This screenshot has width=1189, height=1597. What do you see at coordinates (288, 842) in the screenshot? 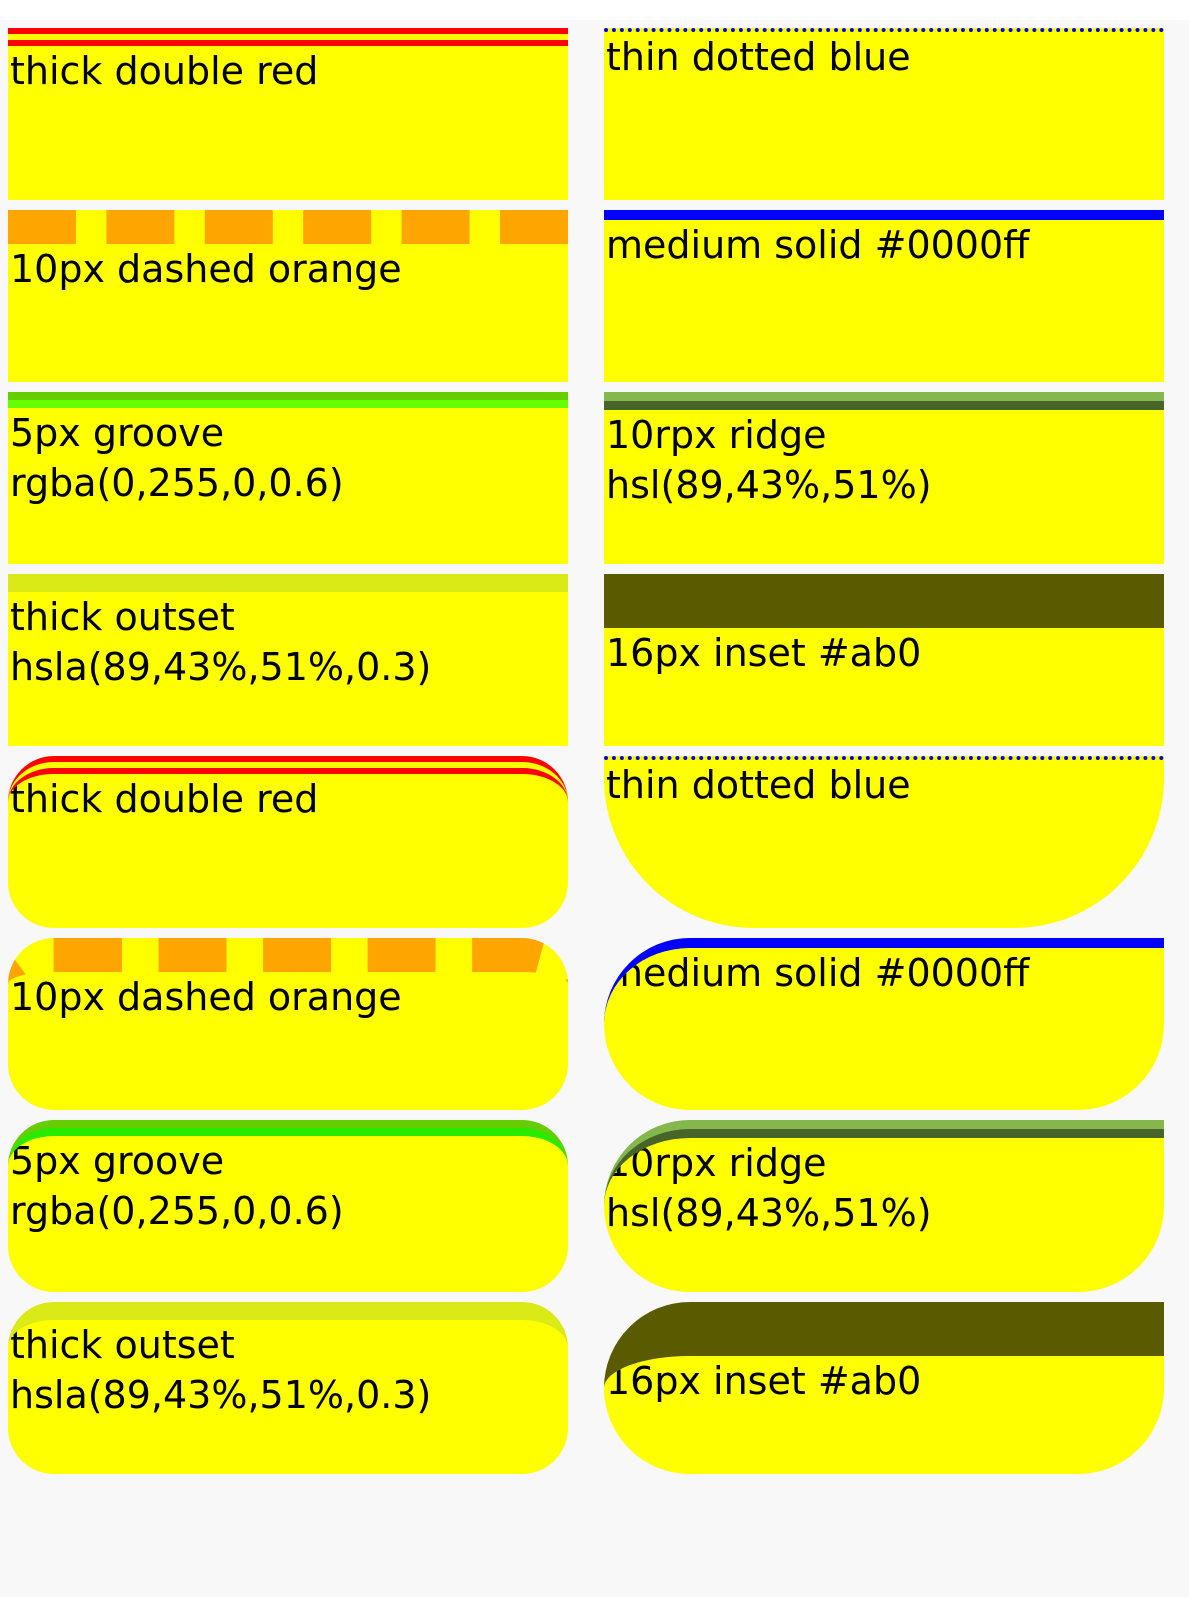
I see `rounded-box-thick-double-red: thick double red` at bounding box center [288, 842].